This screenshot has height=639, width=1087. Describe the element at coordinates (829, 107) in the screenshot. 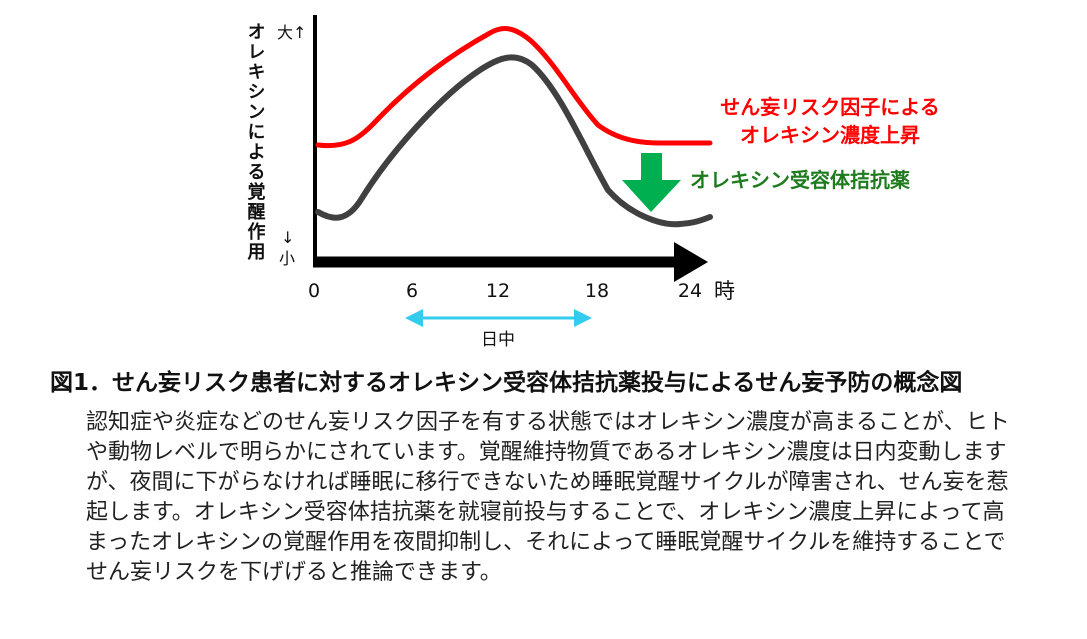

I see `risk-label-line1: せん妄リスク因子による` at that location.